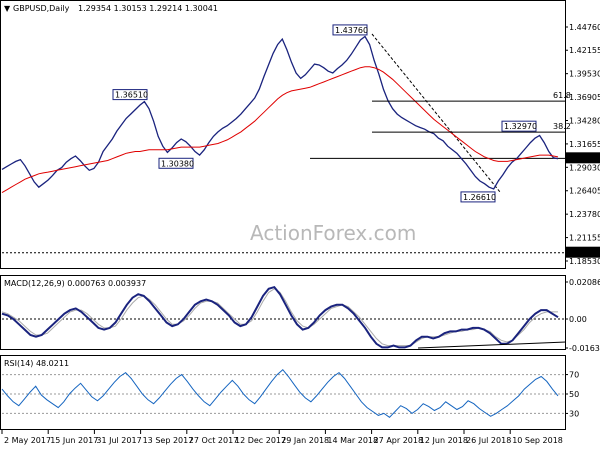  I want to click on price-y-tick-label: 1.26405, so click(584, 191).